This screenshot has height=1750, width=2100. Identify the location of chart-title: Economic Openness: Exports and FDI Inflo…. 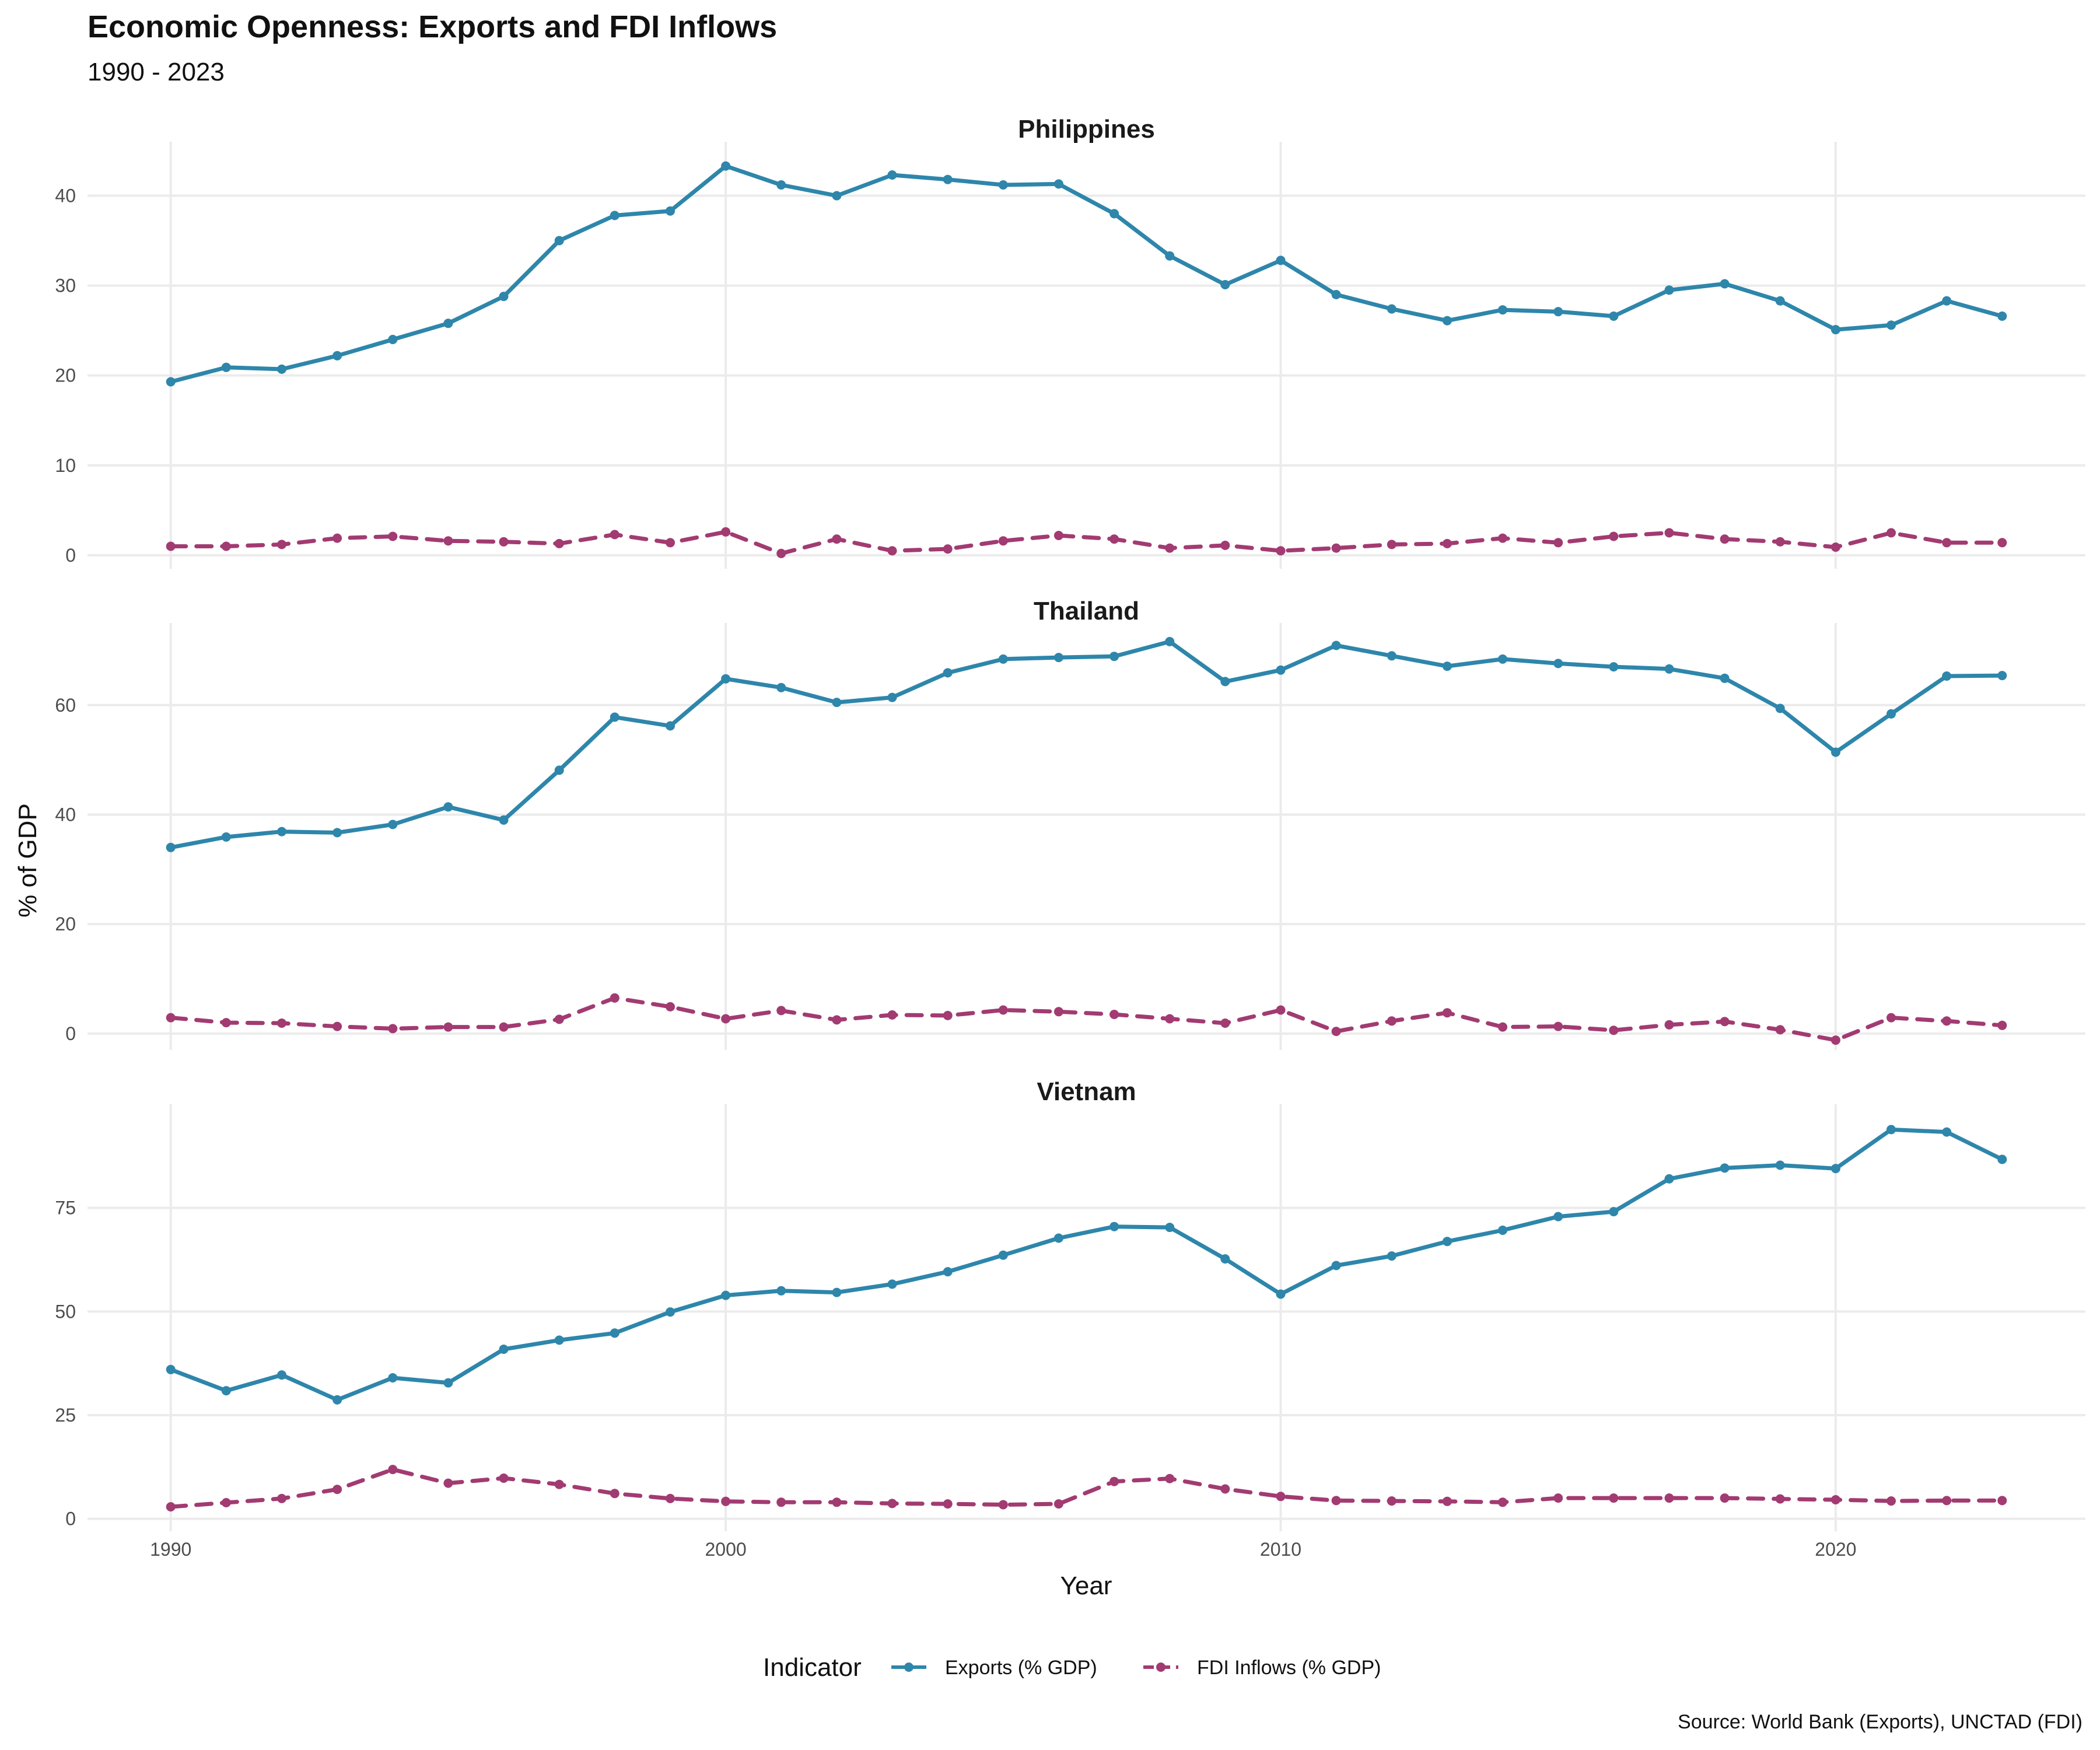
(432, 26).